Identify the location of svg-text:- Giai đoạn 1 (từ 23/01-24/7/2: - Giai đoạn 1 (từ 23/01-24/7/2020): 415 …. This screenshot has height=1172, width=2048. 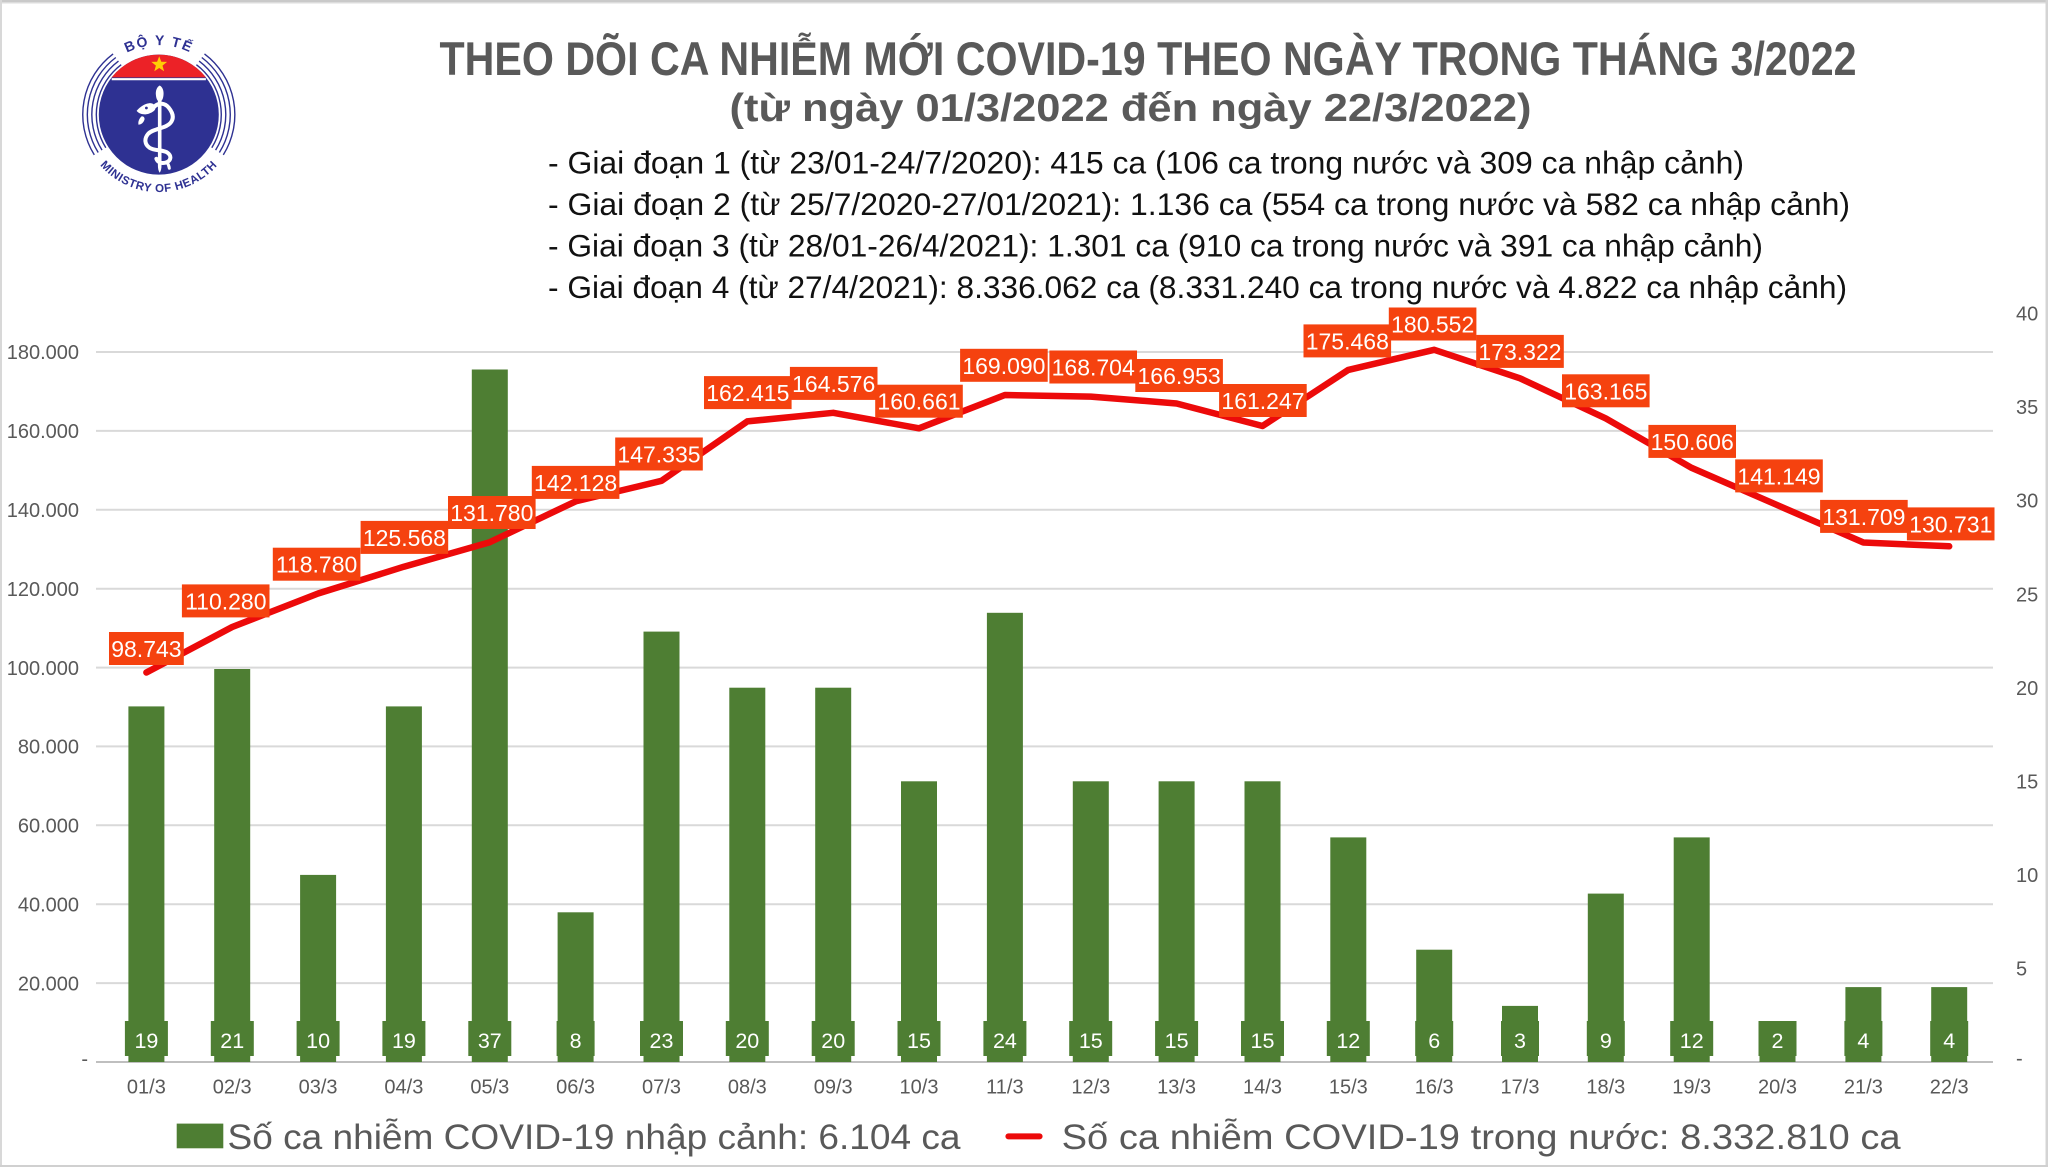
(1146, 162).